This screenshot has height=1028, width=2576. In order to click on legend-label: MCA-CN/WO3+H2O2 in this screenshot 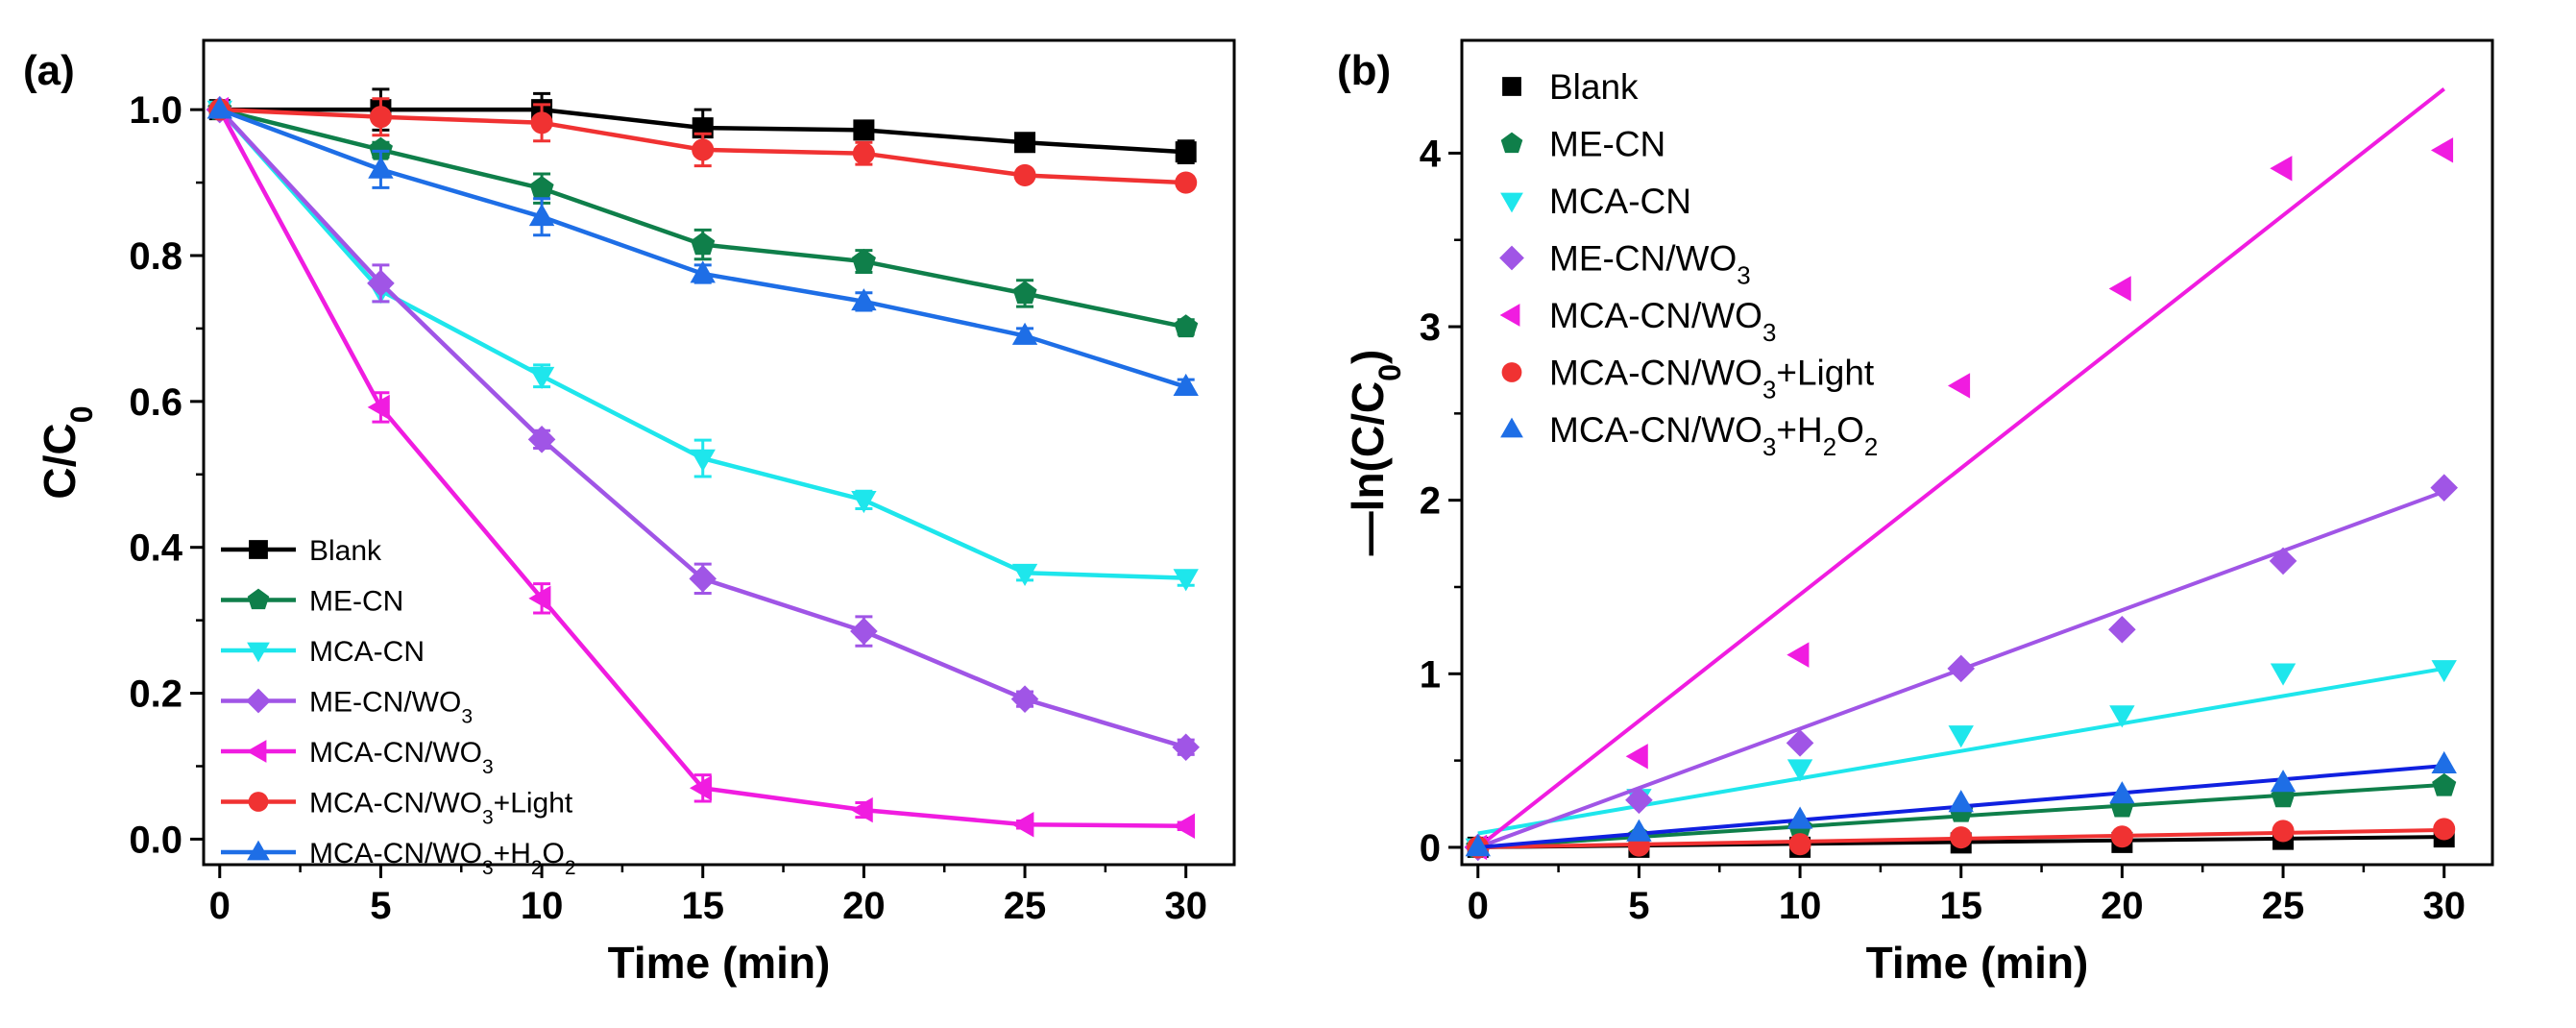, I will do `click(442, 858)`.